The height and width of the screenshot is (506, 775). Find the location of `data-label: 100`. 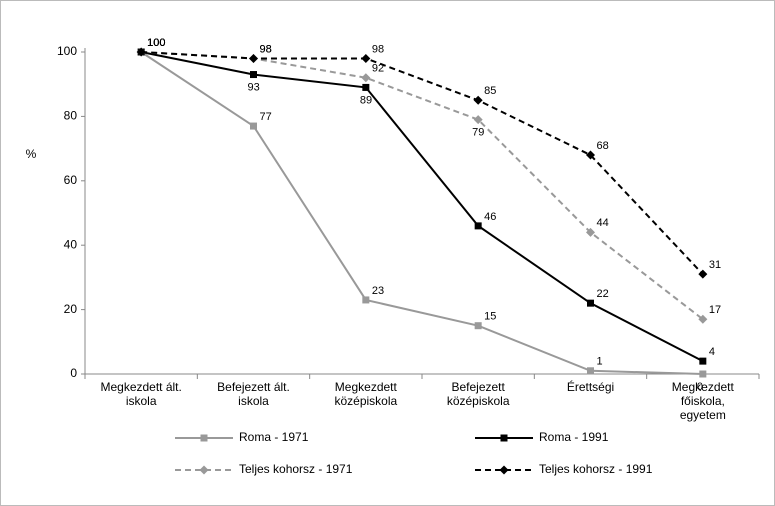

data-label: 100 is located at coordinates (156, 43).